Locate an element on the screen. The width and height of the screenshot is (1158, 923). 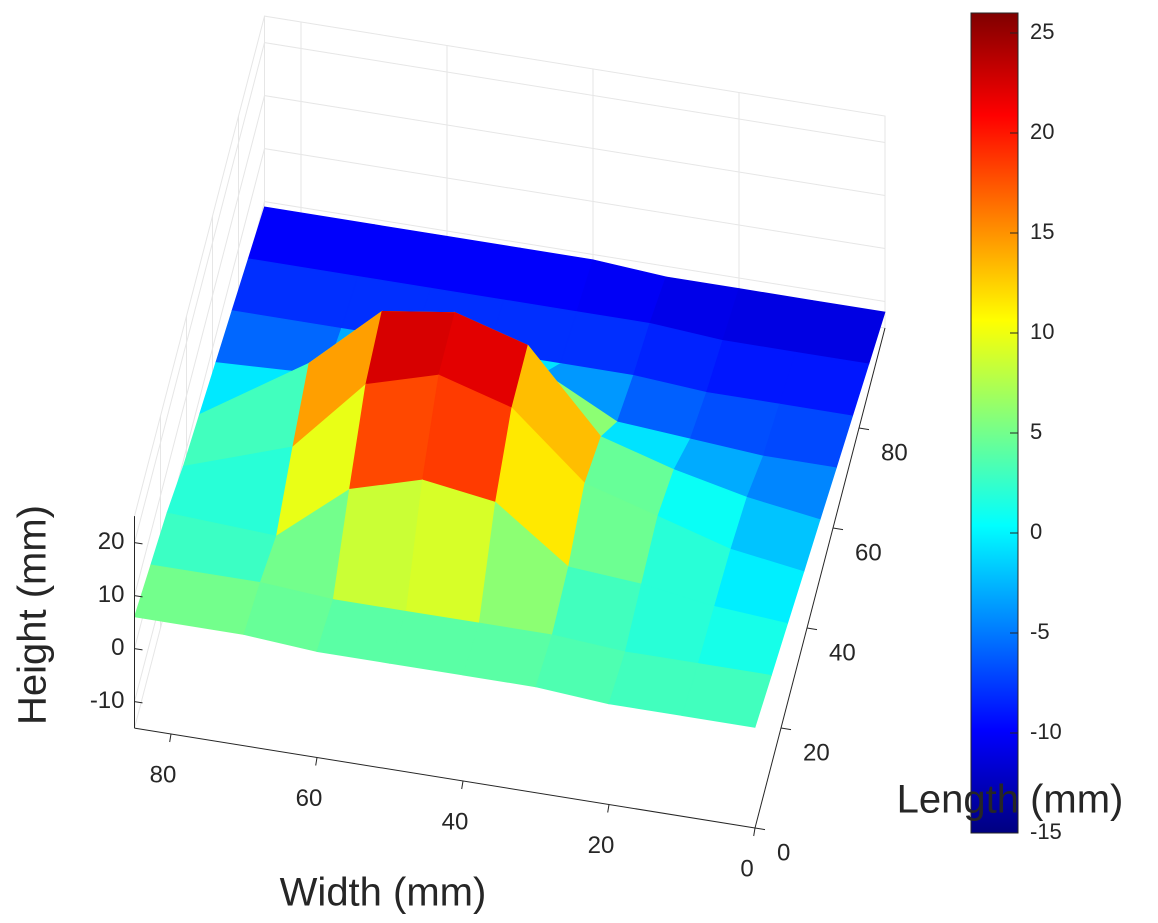
y-tick-label: 0 is located at coordinates (783, 852).